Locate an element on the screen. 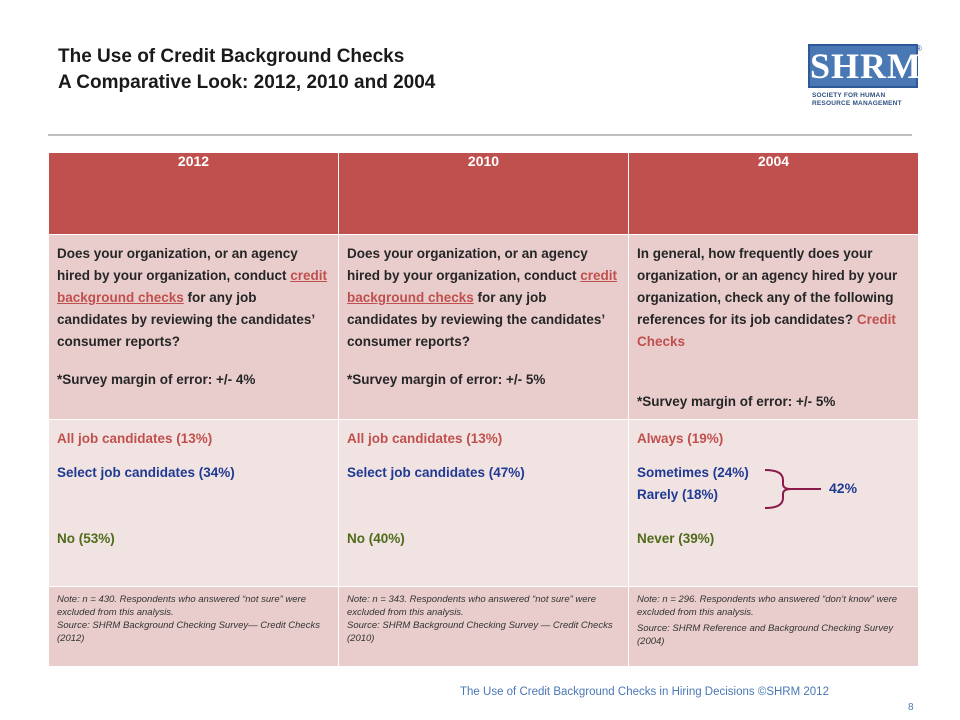 This screenshot has height=720, width=960. credit-checks-highlight: Credit Checks is located at coordinates (766, 330).